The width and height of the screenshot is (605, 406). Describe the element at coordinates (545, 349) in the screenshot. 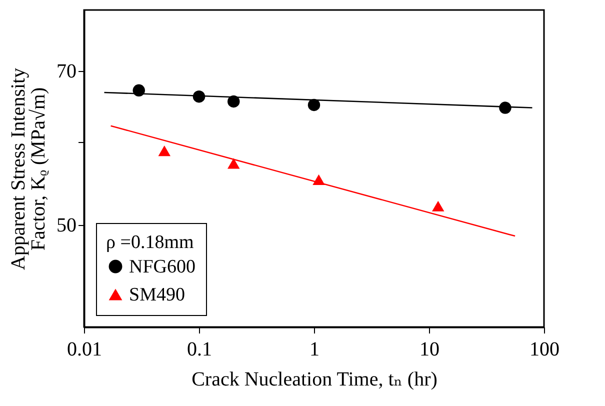

I see `x-tick-label: 100` at that location.